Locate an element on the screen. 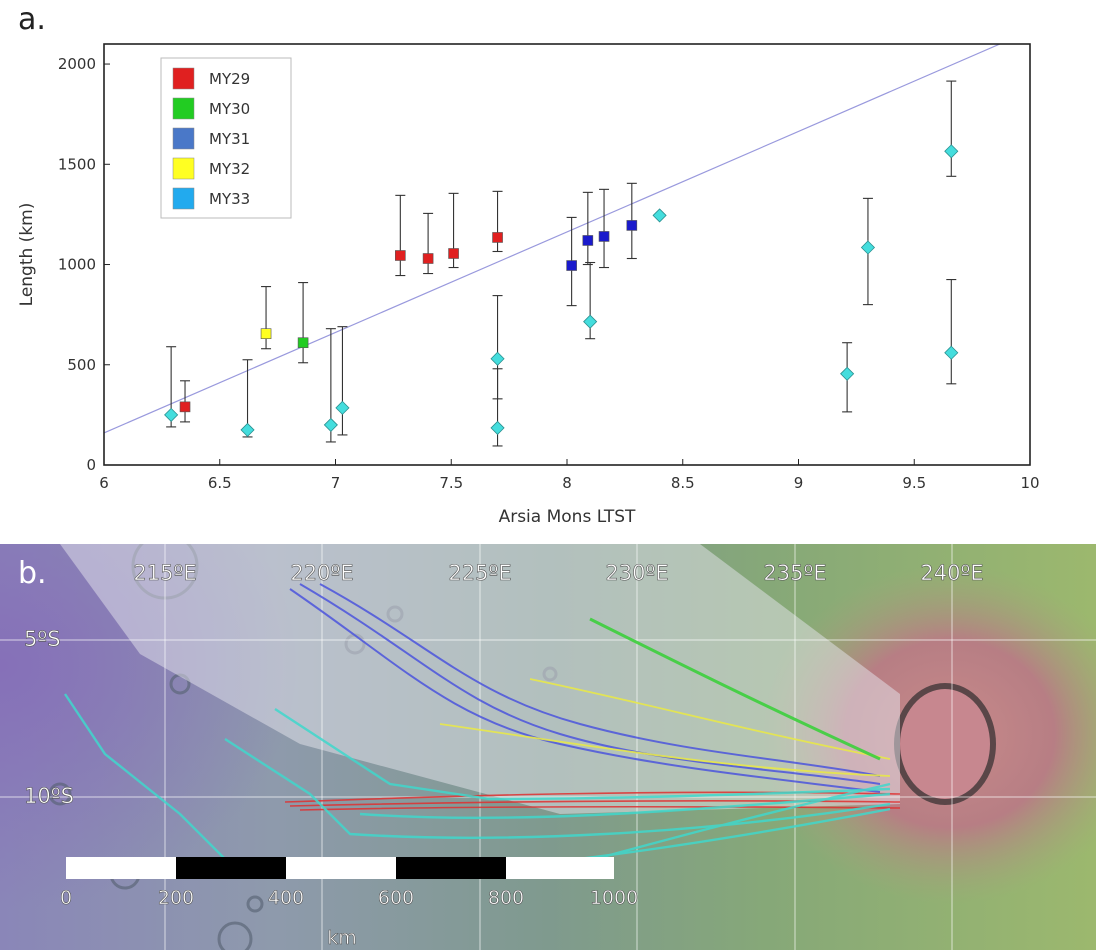 This screenshot has width=1096, height=950. x-tick-label: 6 is located at coordinates (104, 483).